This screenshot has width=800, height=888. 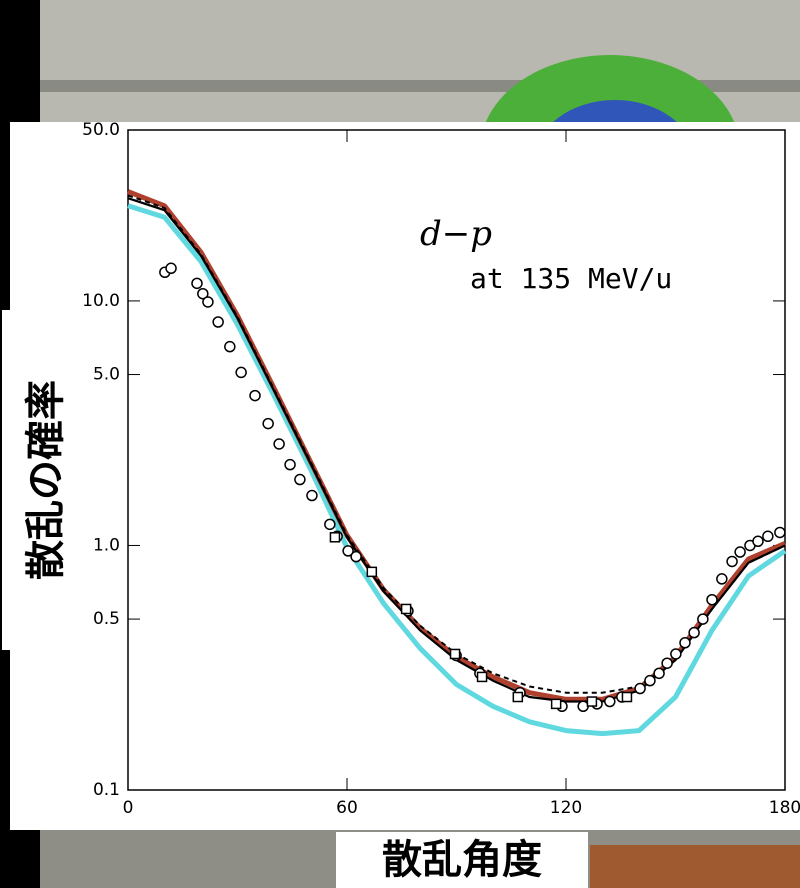 What do you see at coordinates (695, 866) in the screenshot?
I see `floor-object` at bounding box center [695, 866].